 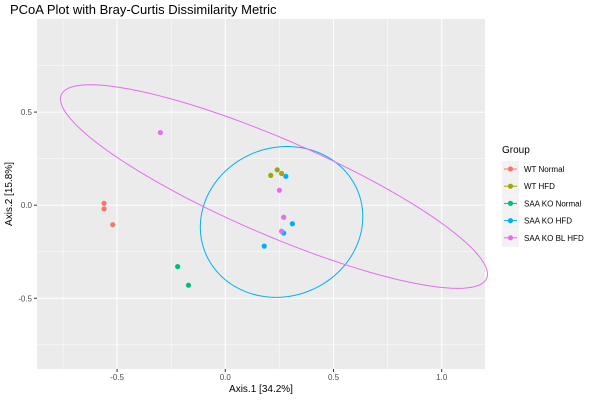 I want to click on legend-label-wt-normal: WT Normal, so click(x=544, y=169).